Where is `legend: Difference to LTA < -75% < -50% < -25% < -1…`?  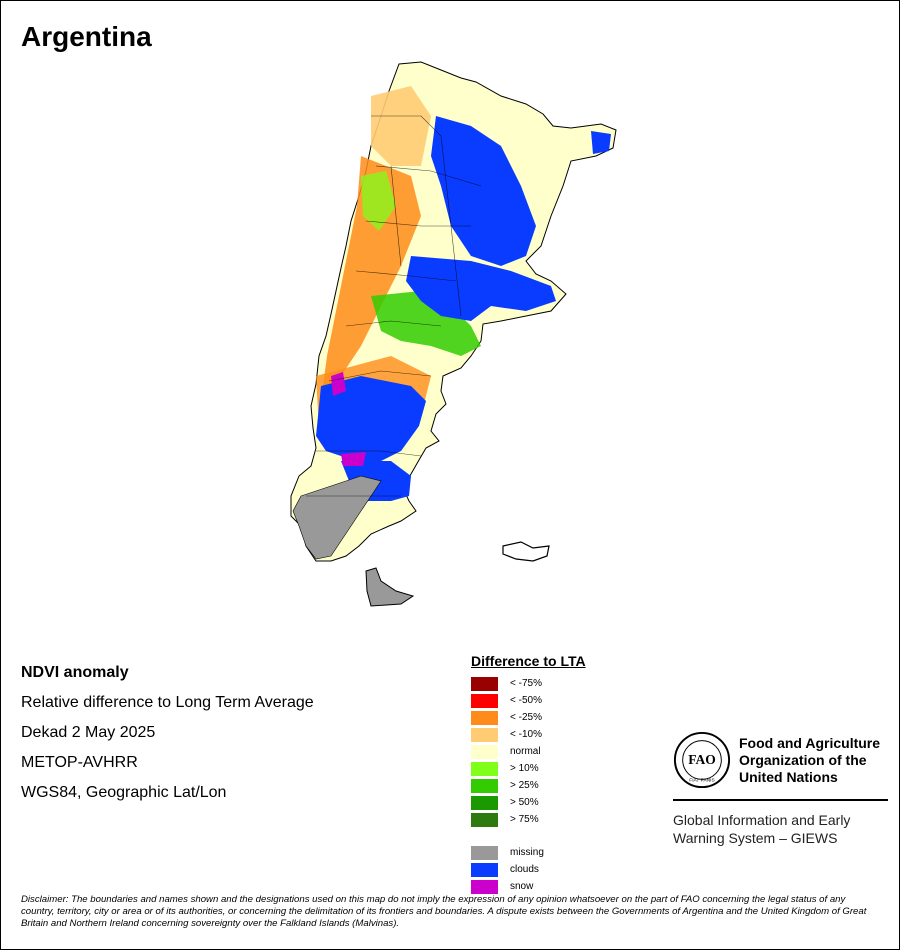
legend: Difference to LTA < -75% < -50% < -25% < -1… is located at coordinates (528, 774).